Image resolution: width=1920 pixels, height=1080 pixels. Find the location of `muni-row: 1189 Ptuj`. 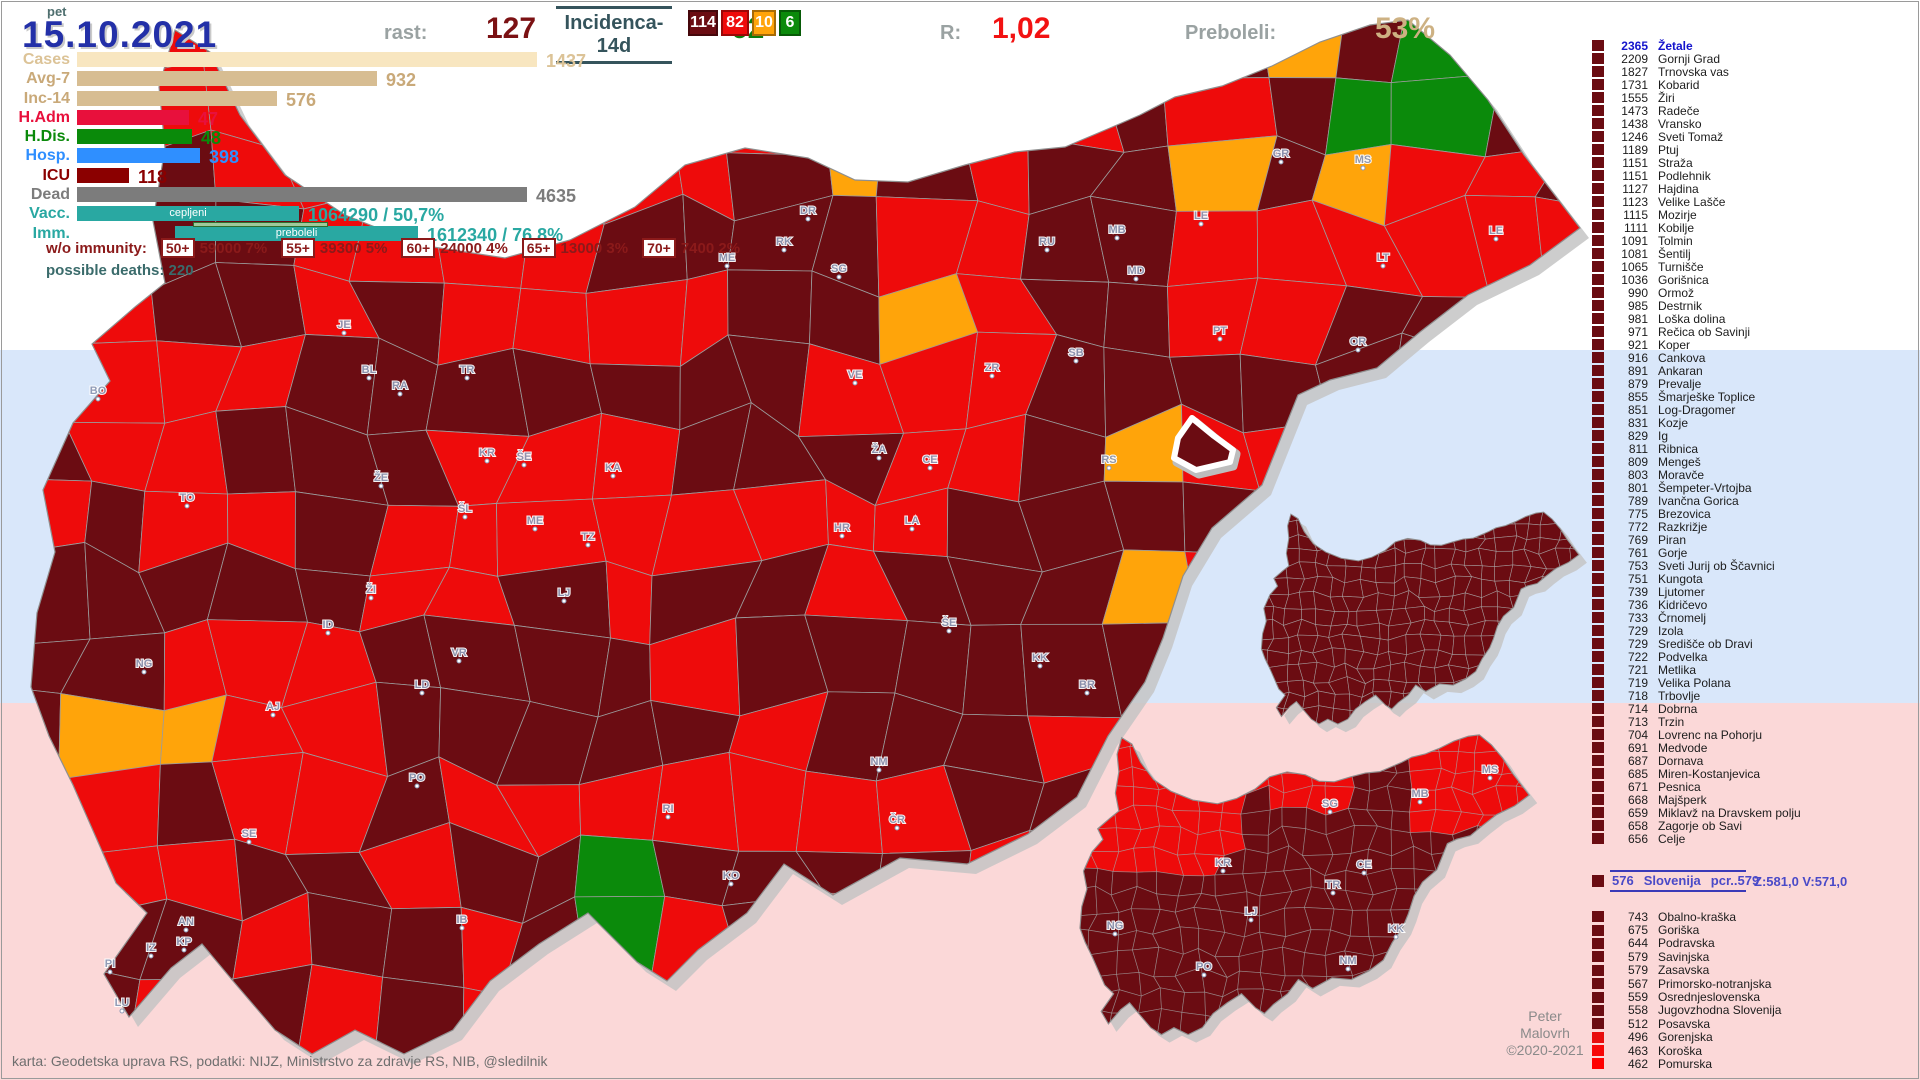

muni-row: 1189 Ptuj is located at coordinates (1696, 150).